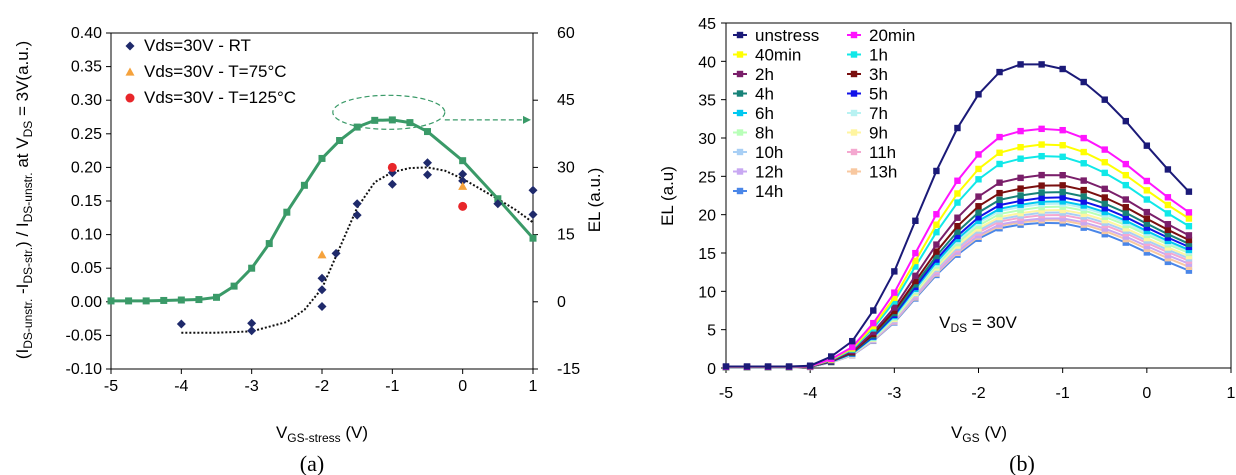  I want to click on x-tick-label: 0, so click(1146, 393).